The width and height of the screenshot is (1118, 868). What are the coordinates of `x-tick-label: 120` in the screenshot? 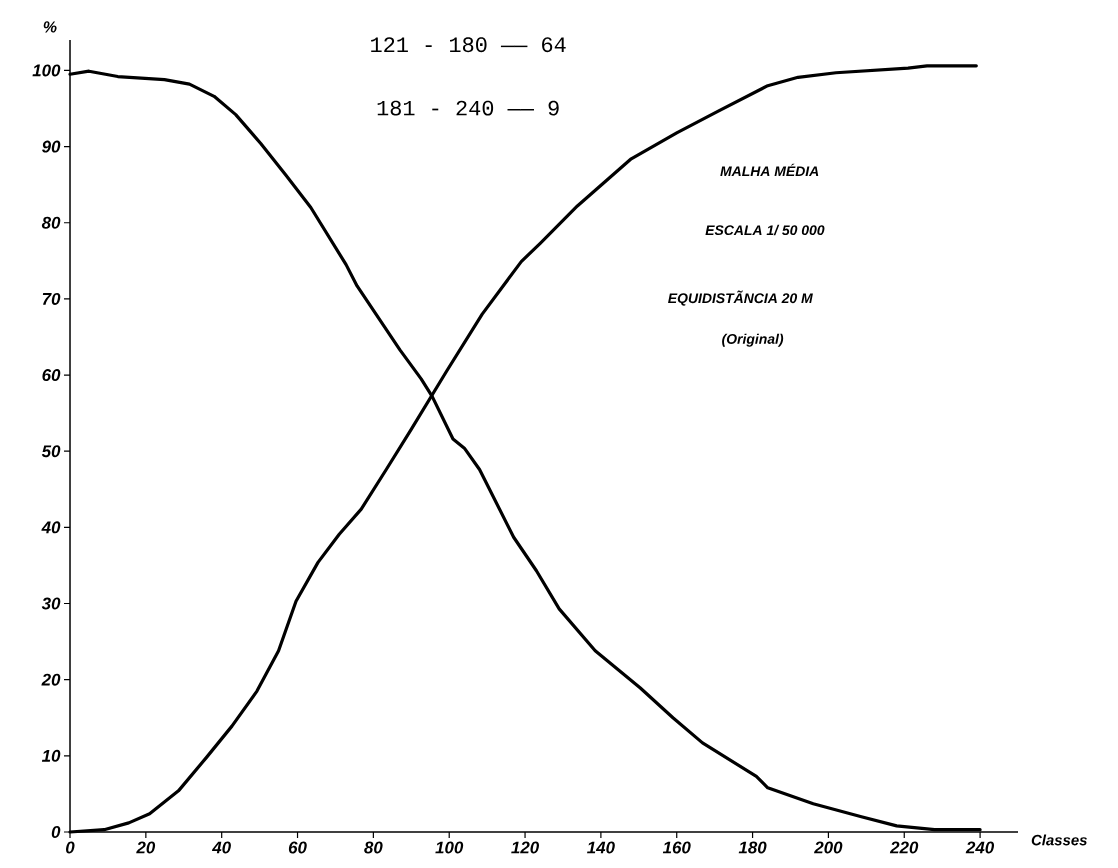 It's located at (525, 847).